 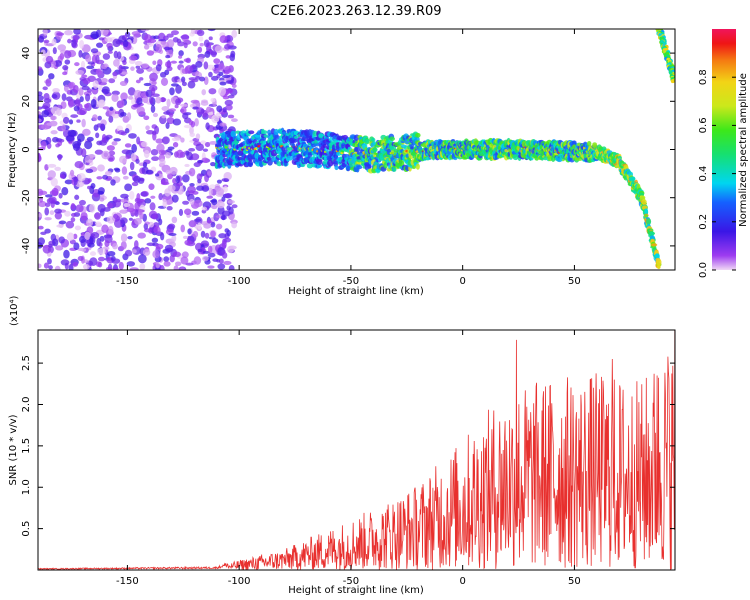 I want to click on x-tick-label: 50, so click(x=574, y=581).